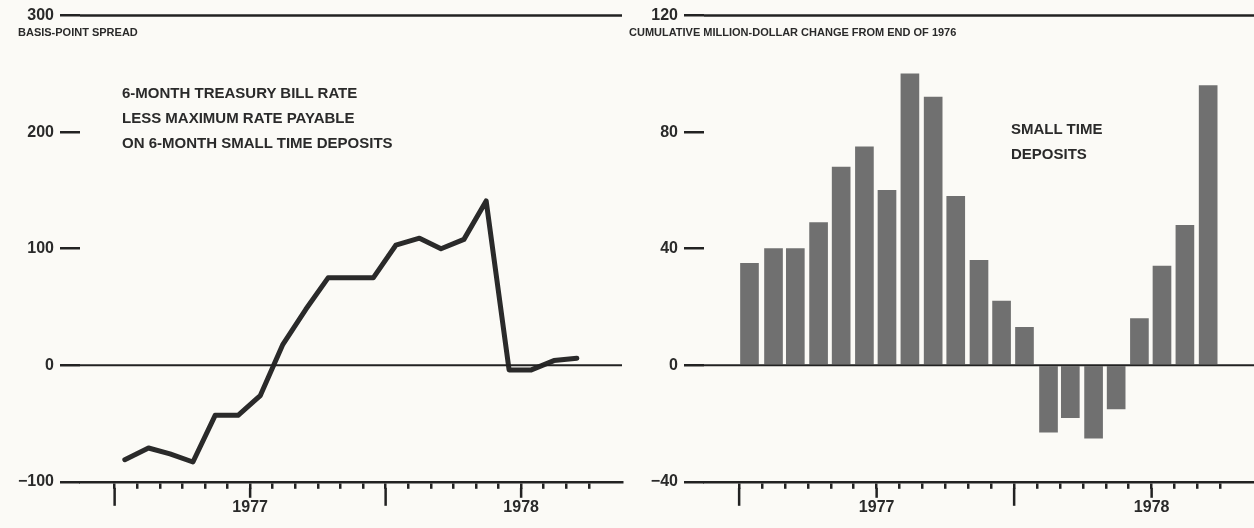 The width and height of the screenshot is (1254, 528). I want to click on y-tick-label: 120, so click(665, 15).